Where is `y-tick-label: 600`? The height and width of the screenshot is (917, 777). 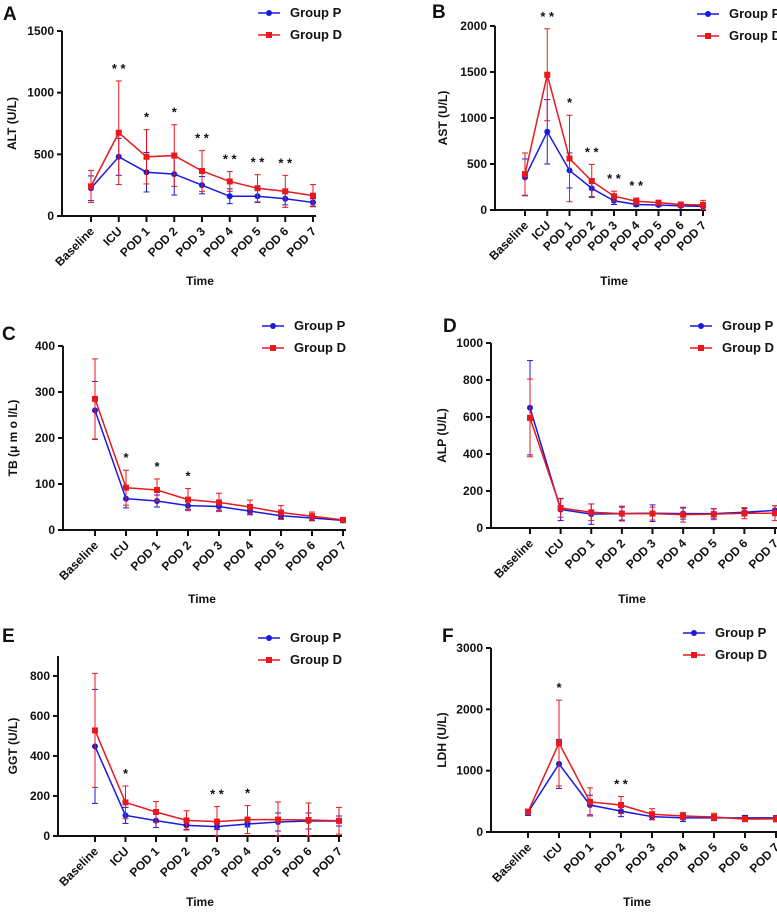 y-tick-label: 600 is located at coordinates (40, 716).